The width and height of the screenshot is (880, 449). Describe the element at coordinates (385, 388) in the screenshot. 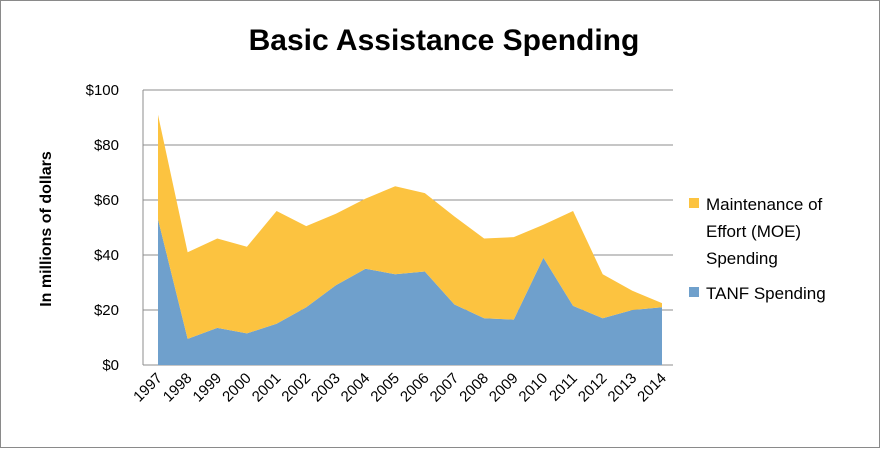

I see `x-tick-label: 2005` at that location.